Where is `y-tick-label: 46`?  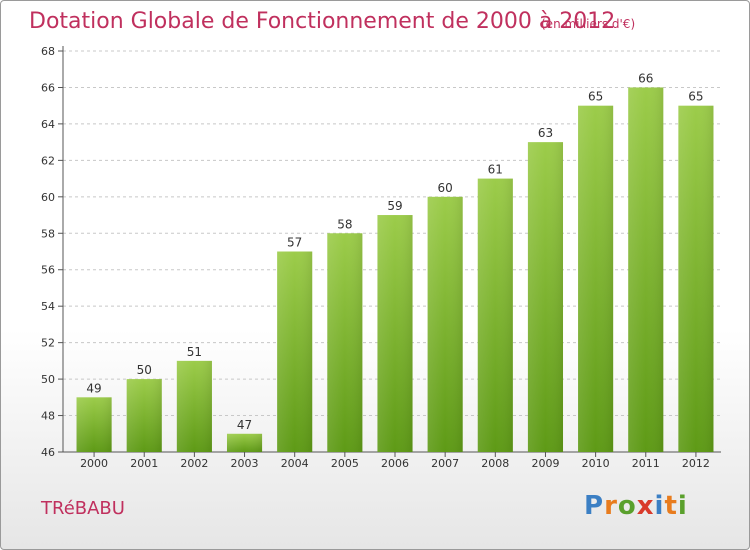
y-tick-label: 46 is located at coordinates (48, 452).